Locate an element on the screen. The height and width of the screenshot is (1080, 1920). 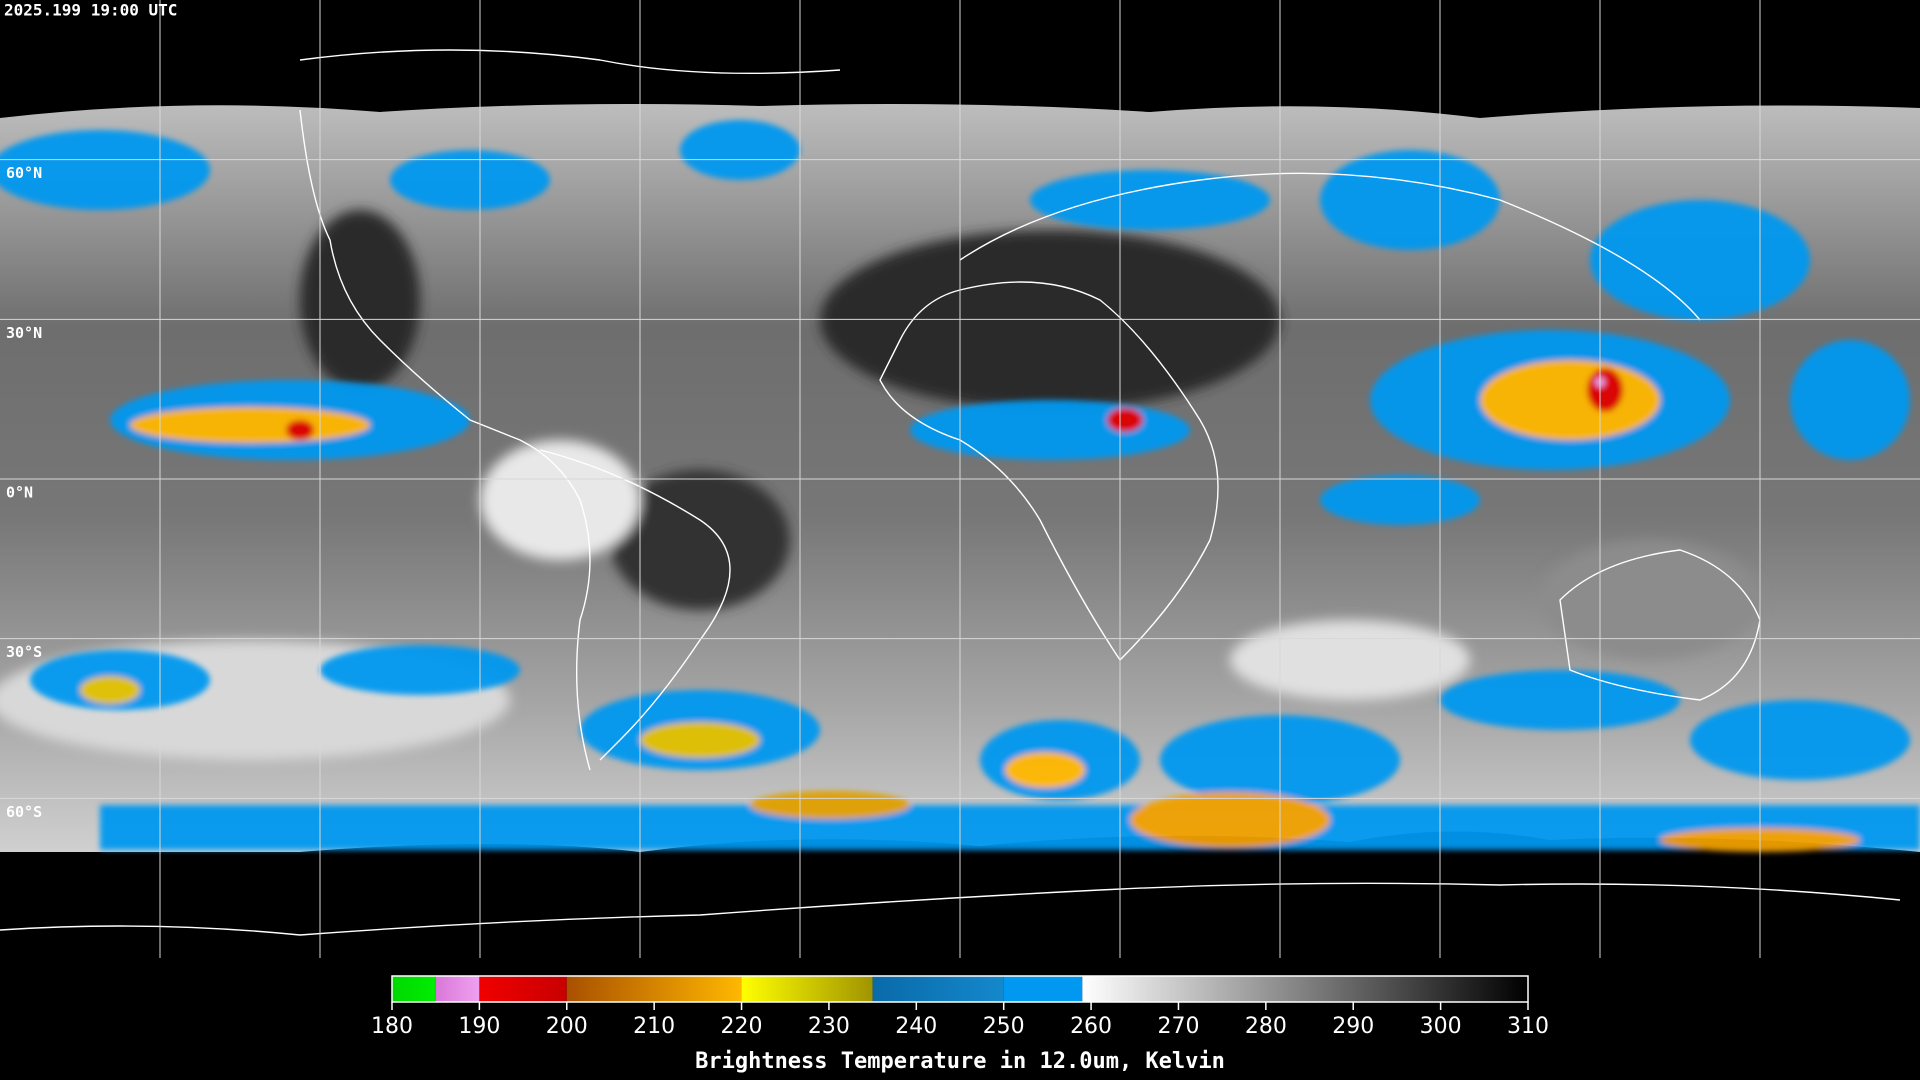
colorbar-frame is located at coordinates (960, 989).